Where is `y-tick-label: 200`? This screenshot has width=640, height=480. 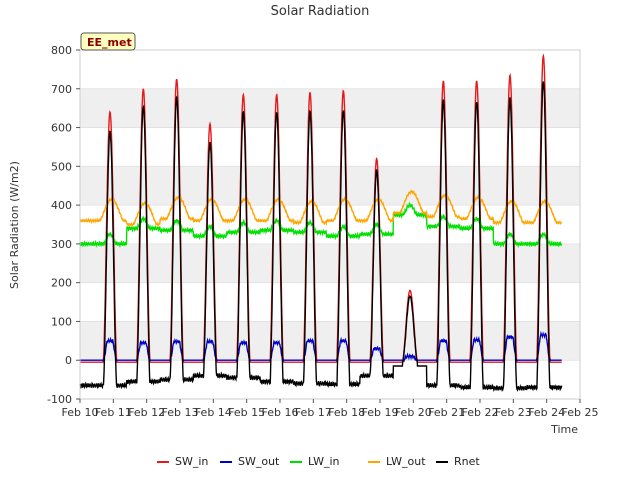 y-tick-label: 200 is located at coordinates (61, 283).